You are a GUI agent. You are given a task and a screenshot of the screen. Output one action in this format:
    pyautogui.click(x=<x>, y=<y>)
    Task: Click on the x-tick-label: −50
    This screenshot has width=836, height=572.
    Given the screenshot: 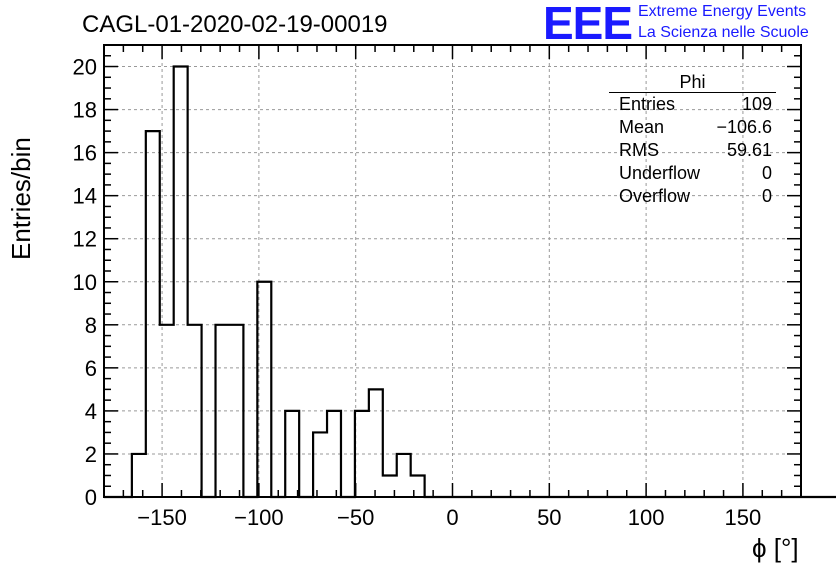 What is the action you would take?
    pyautogui.click(x=355, y=517)
    